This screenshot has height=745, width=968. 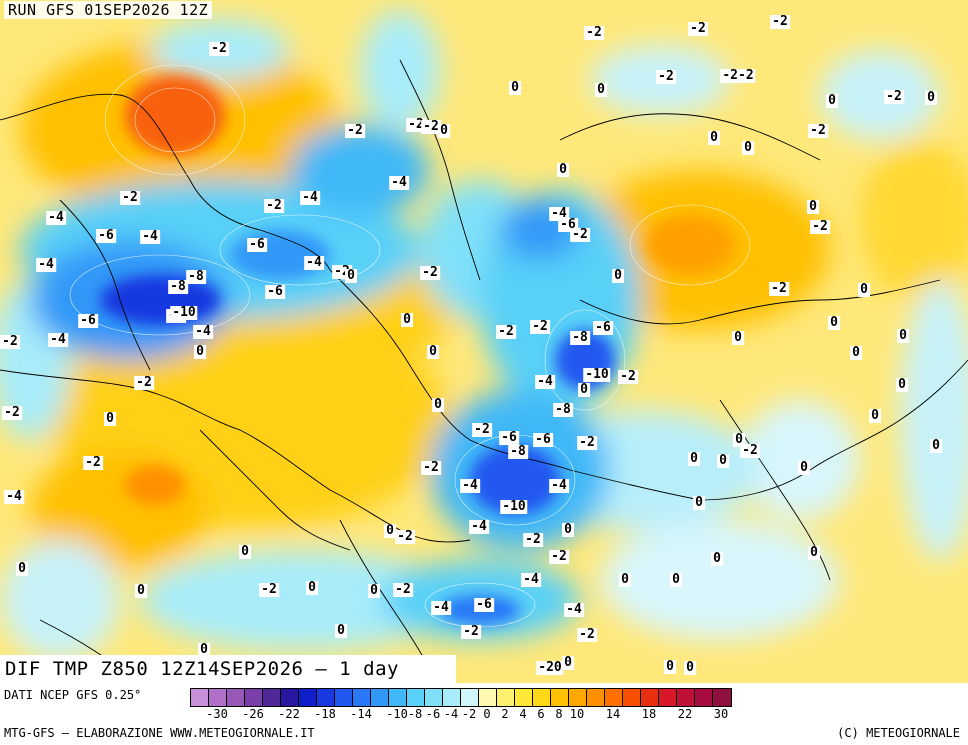 What do you see at coordinates (898, 733) in the screenshot?
I see `copyright-label: (C) METEOGIORNALE` at bounding box center [898, 733].